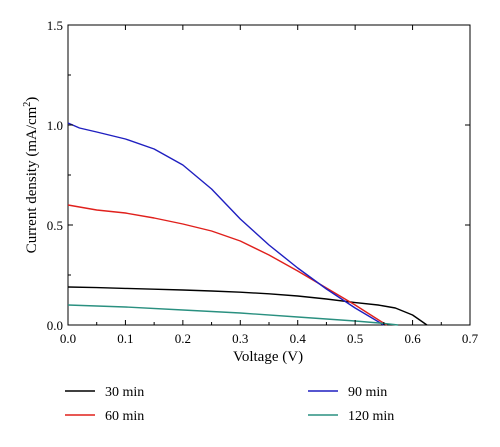  I want to click on x-tick-label: 0.1, so click(125, 338).